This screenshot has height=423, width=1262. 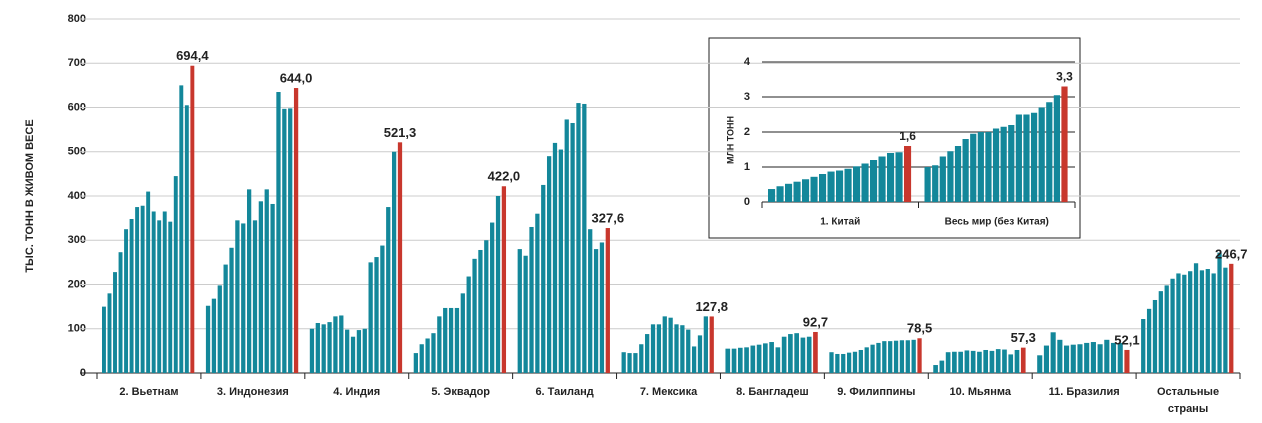 I want to click on y-tick-label: 2, so click(x=747, y=132).